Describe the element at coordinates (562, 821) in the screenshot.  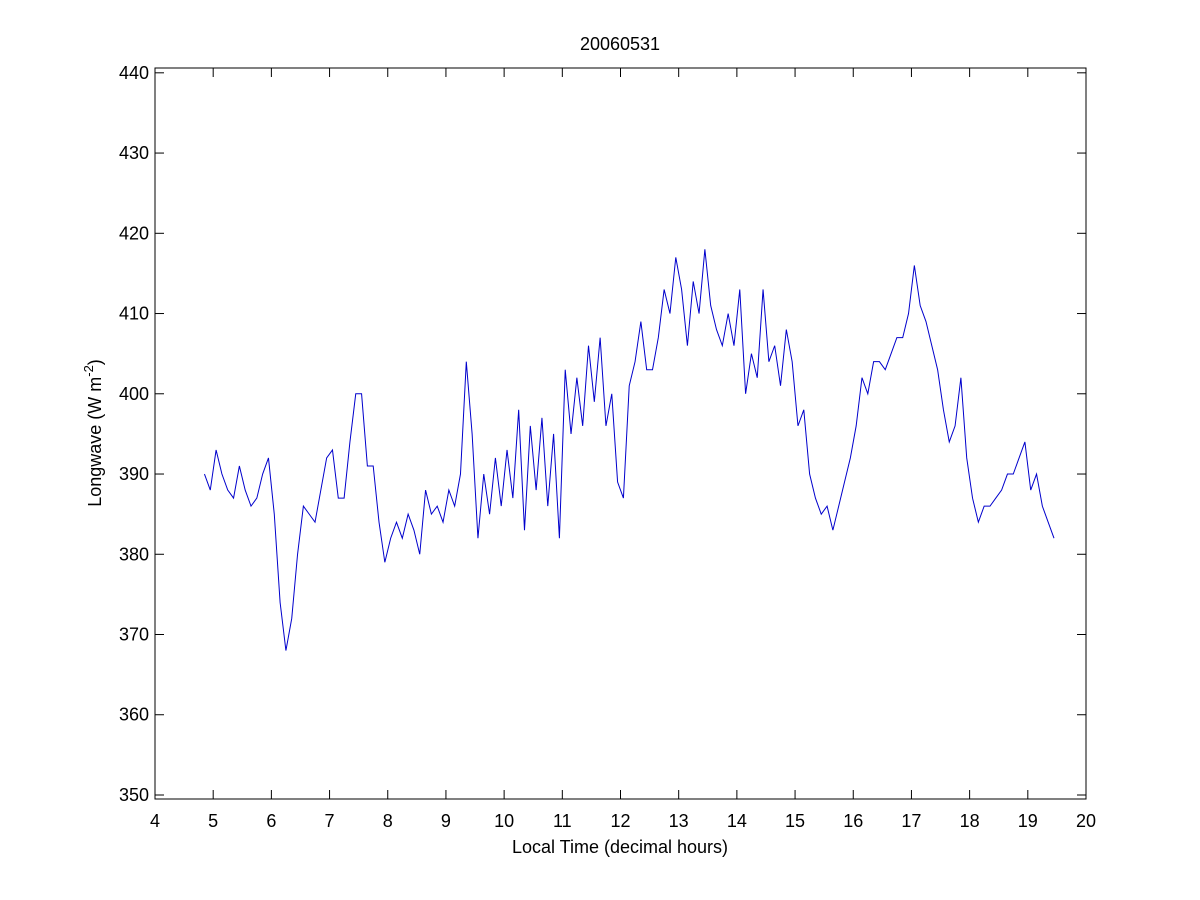
I see `x-tick-label: 11` at that location.